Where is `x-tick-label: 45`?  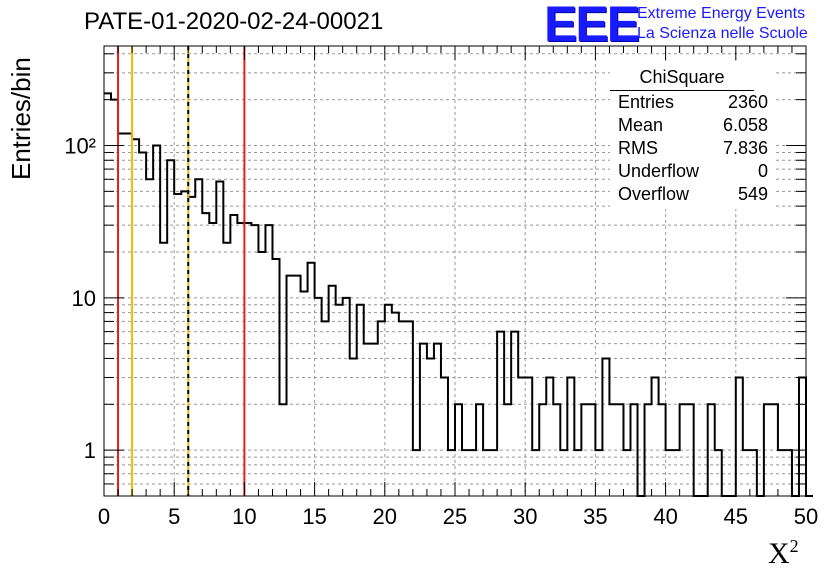
x-tick-label: 45 is located at coordinates (736, 516).